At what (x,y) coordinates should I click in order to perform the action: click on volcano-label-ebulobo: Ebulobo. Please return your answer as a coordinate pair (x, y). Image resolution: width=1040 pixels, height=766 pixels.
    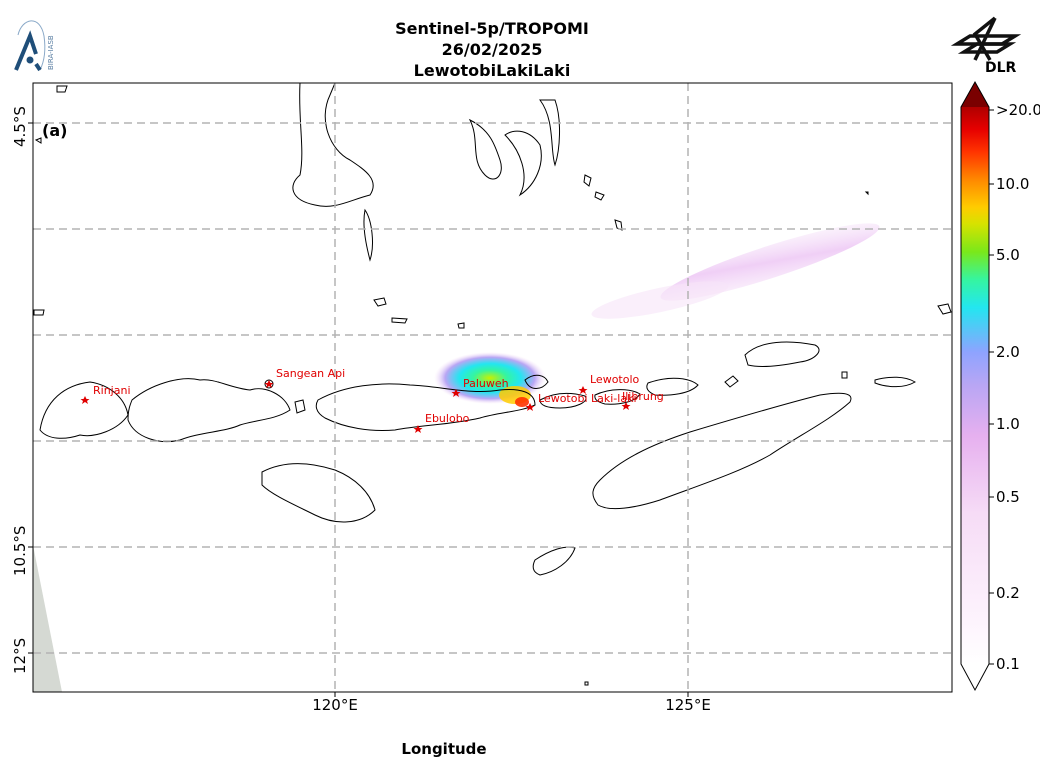
    Looking at the image, I should click on (447, 418).